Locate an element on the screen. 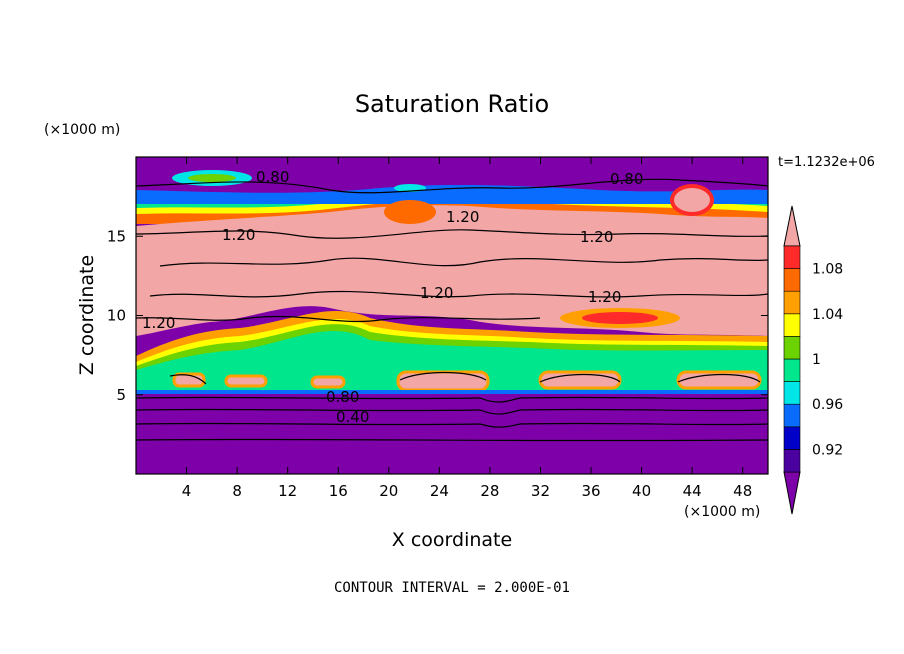 This screenshot has height=654, width=904. y-tick-label: 5 is located at coordinates (121, 395).